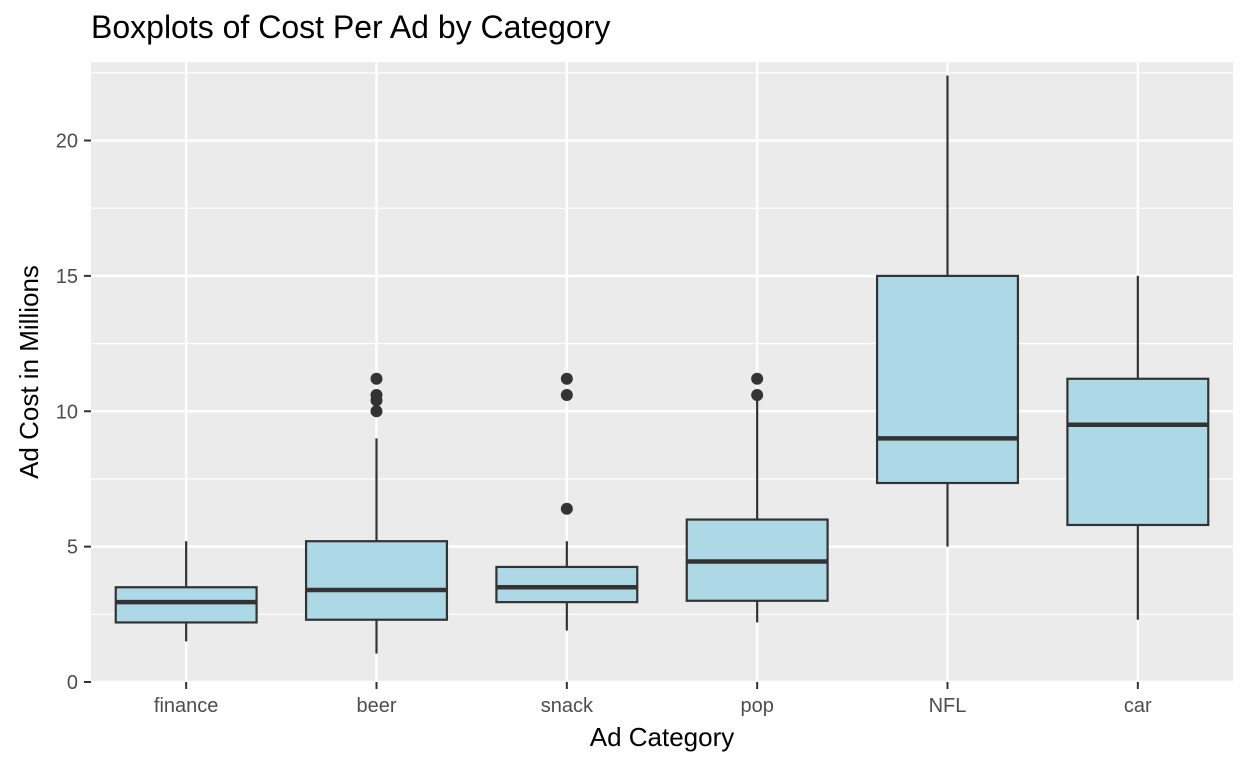  Describe the element at coordinates (376, 706) in the screenshot. I see `x-tick-label: beer` at that location.